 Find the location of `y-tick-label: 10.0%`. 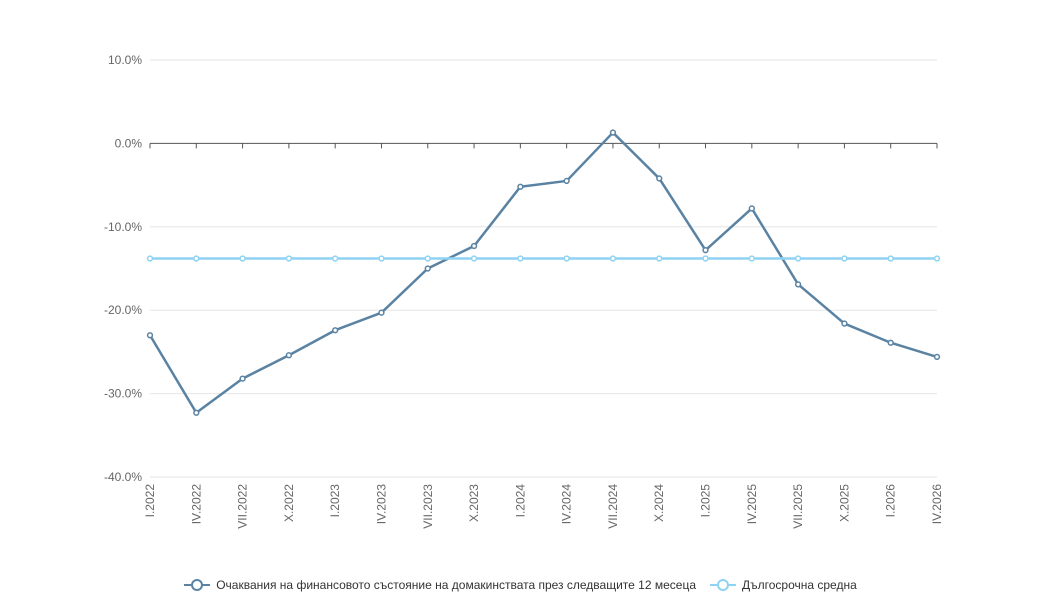

y-tick-label: 10.0% is located at coordinates (125, 60).